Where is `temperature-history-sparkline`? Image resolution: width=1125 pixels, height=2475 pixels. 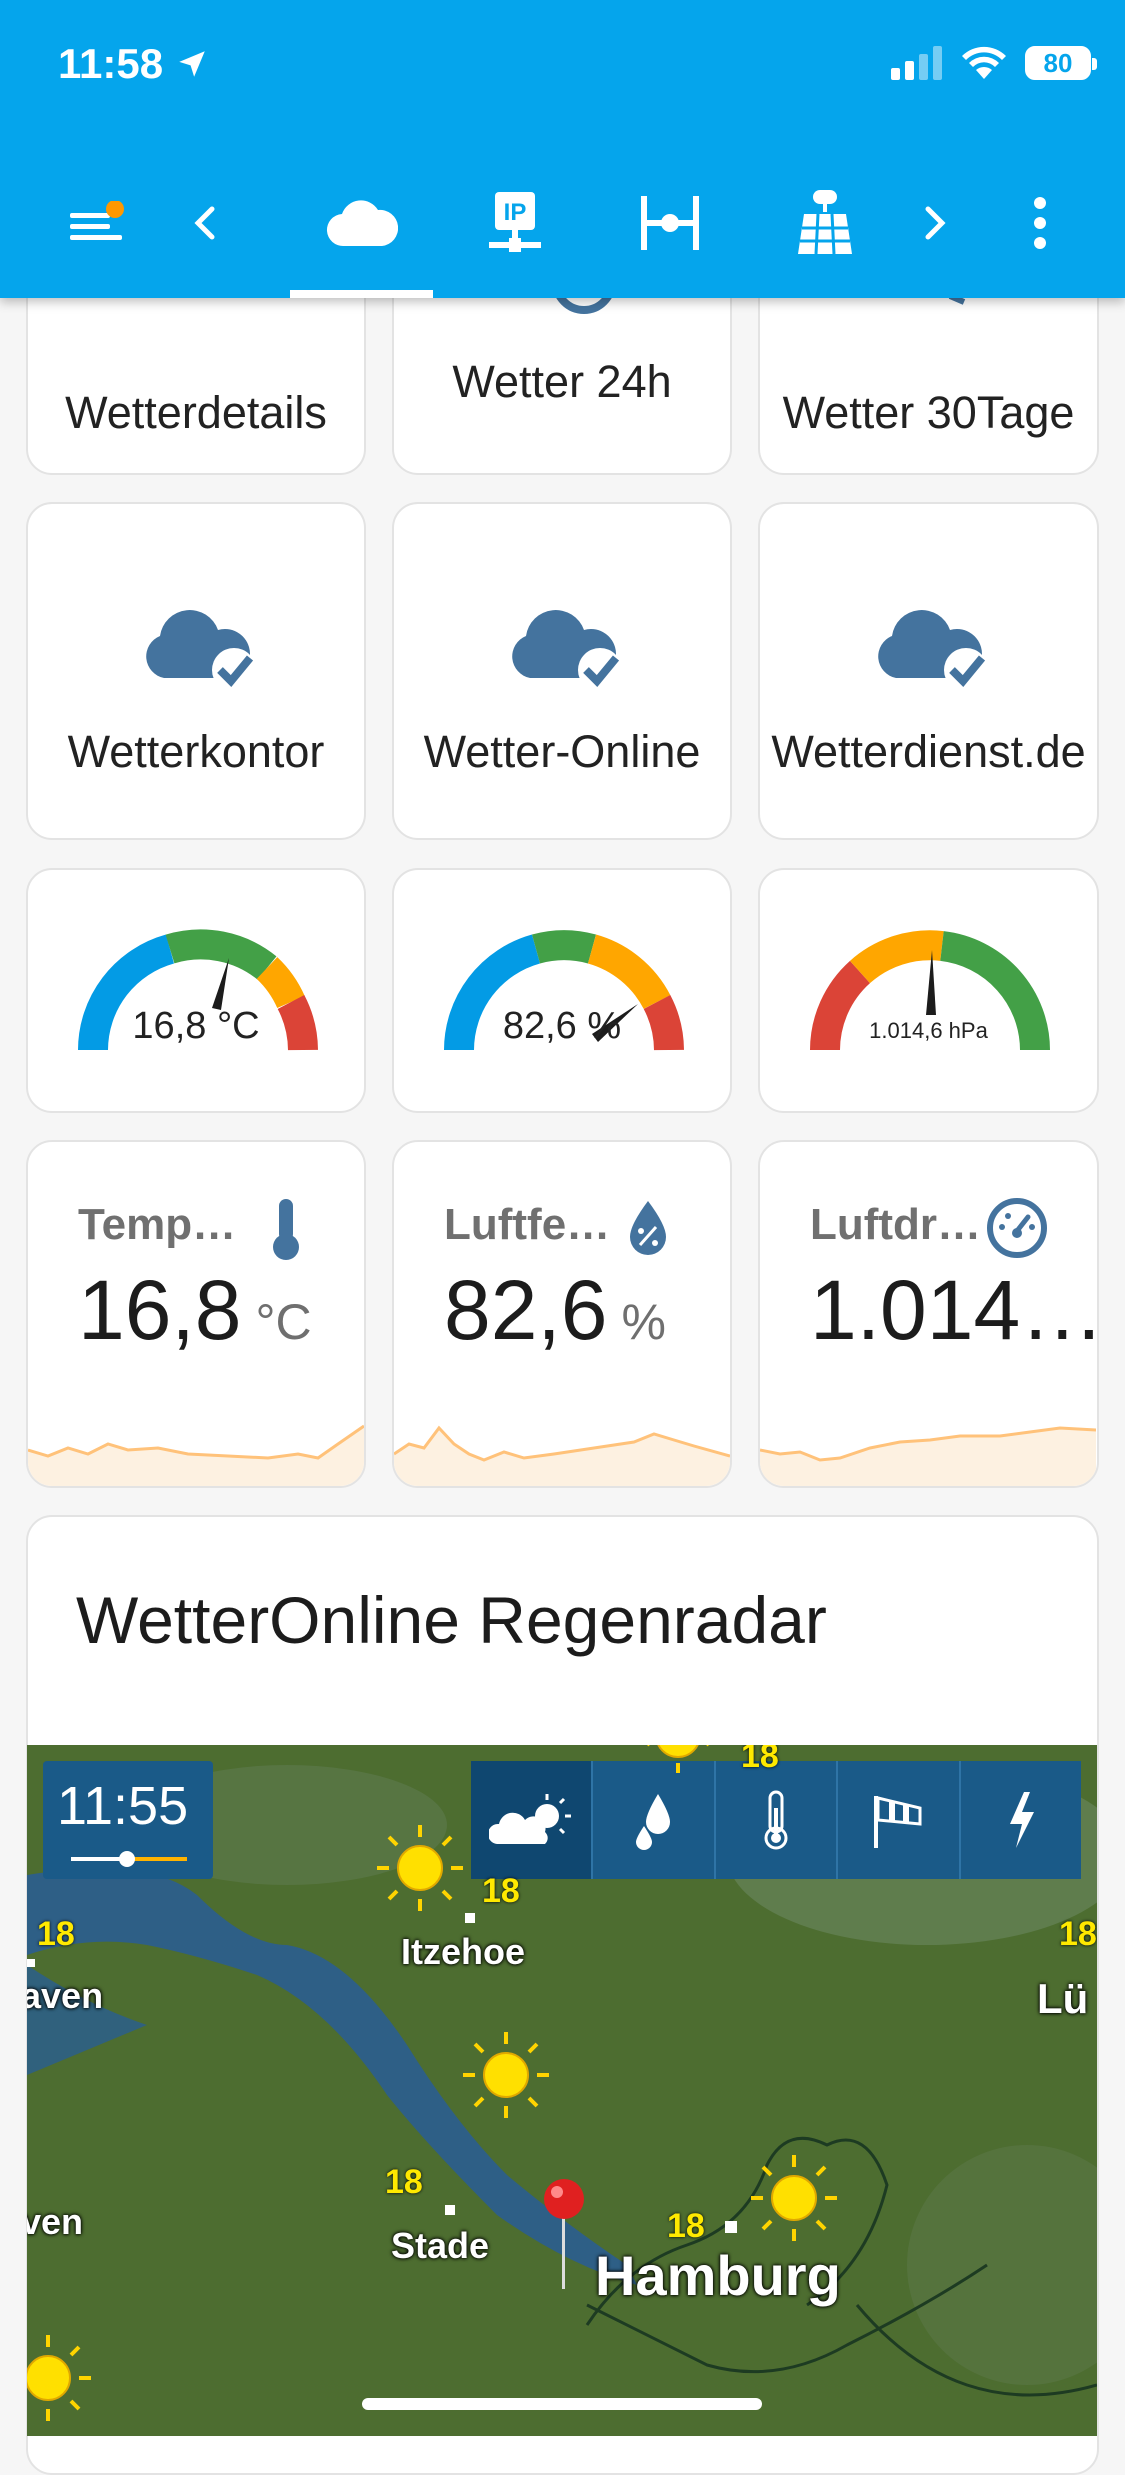 temperature-history-sparkline is located at coordinates (196, 1455).